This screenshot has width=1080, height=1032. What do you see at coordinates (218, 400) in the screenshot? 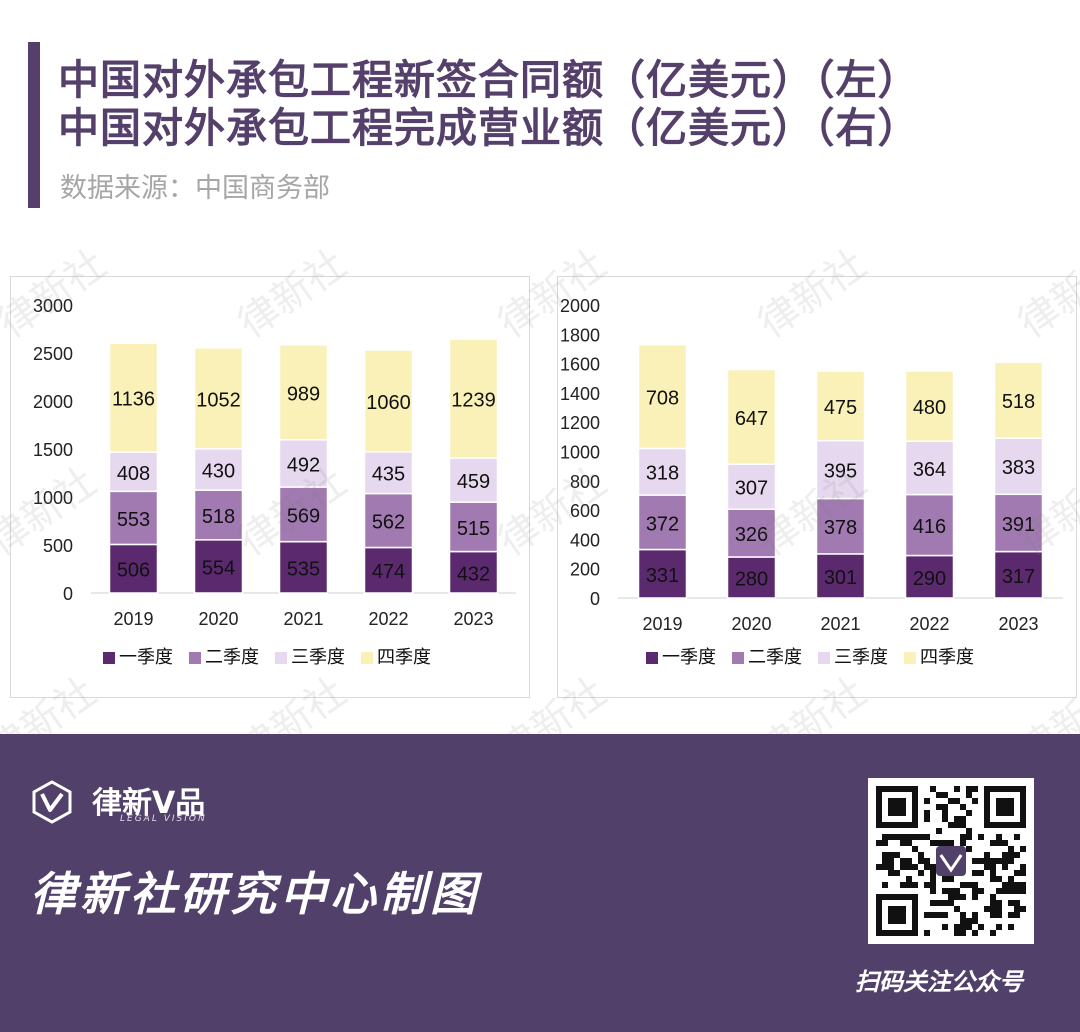
I see `data-label: 1052` at bounding box center [218, 400].